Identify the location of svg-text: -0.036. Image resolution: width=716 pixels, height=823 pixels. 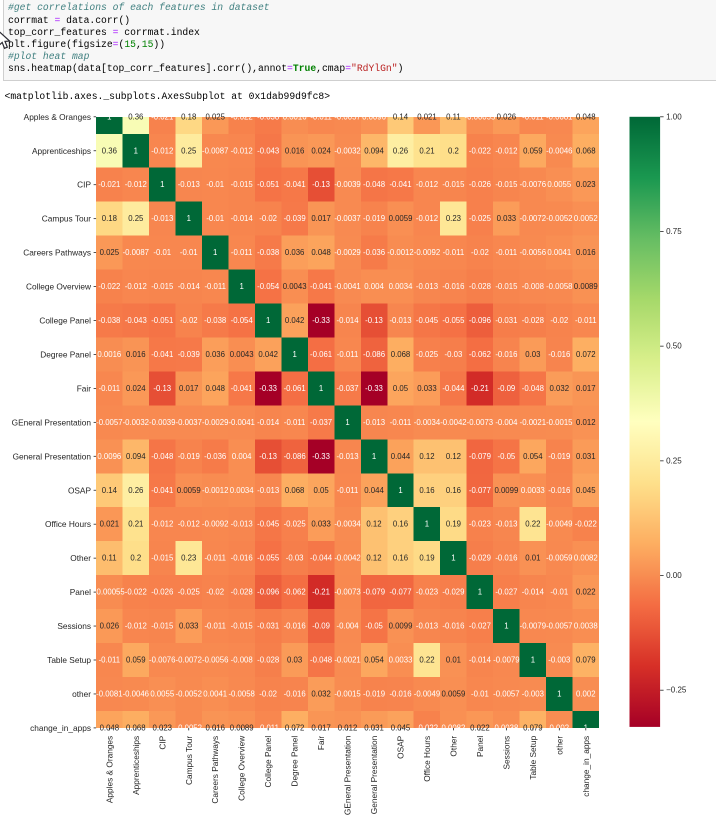
(374, 252).